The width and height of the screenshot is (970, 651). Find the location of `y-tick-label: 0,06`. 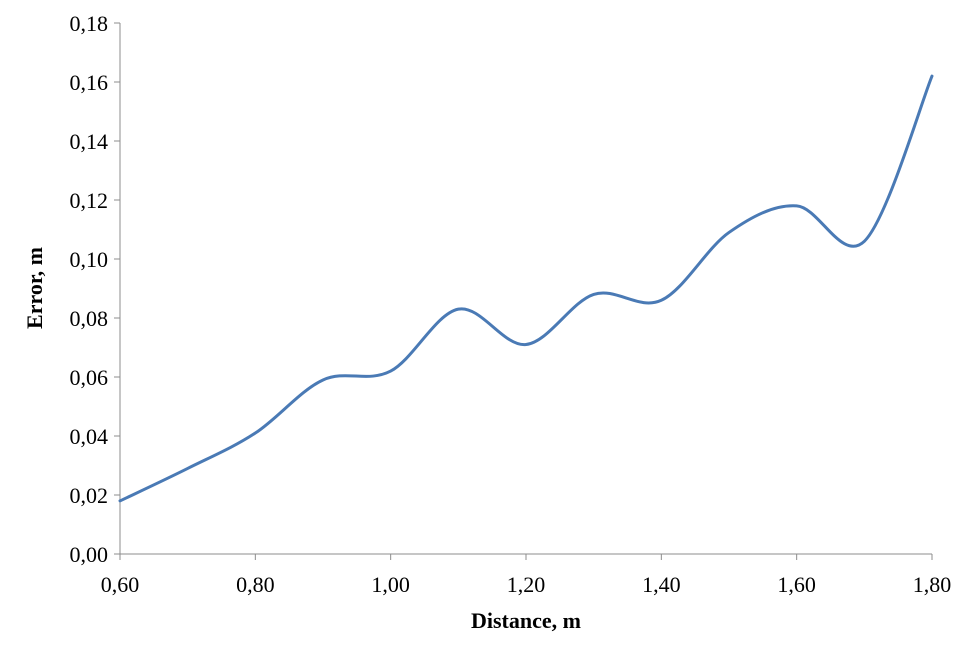

y-tick-label: 0,06 is located at coordinates (89, 377).